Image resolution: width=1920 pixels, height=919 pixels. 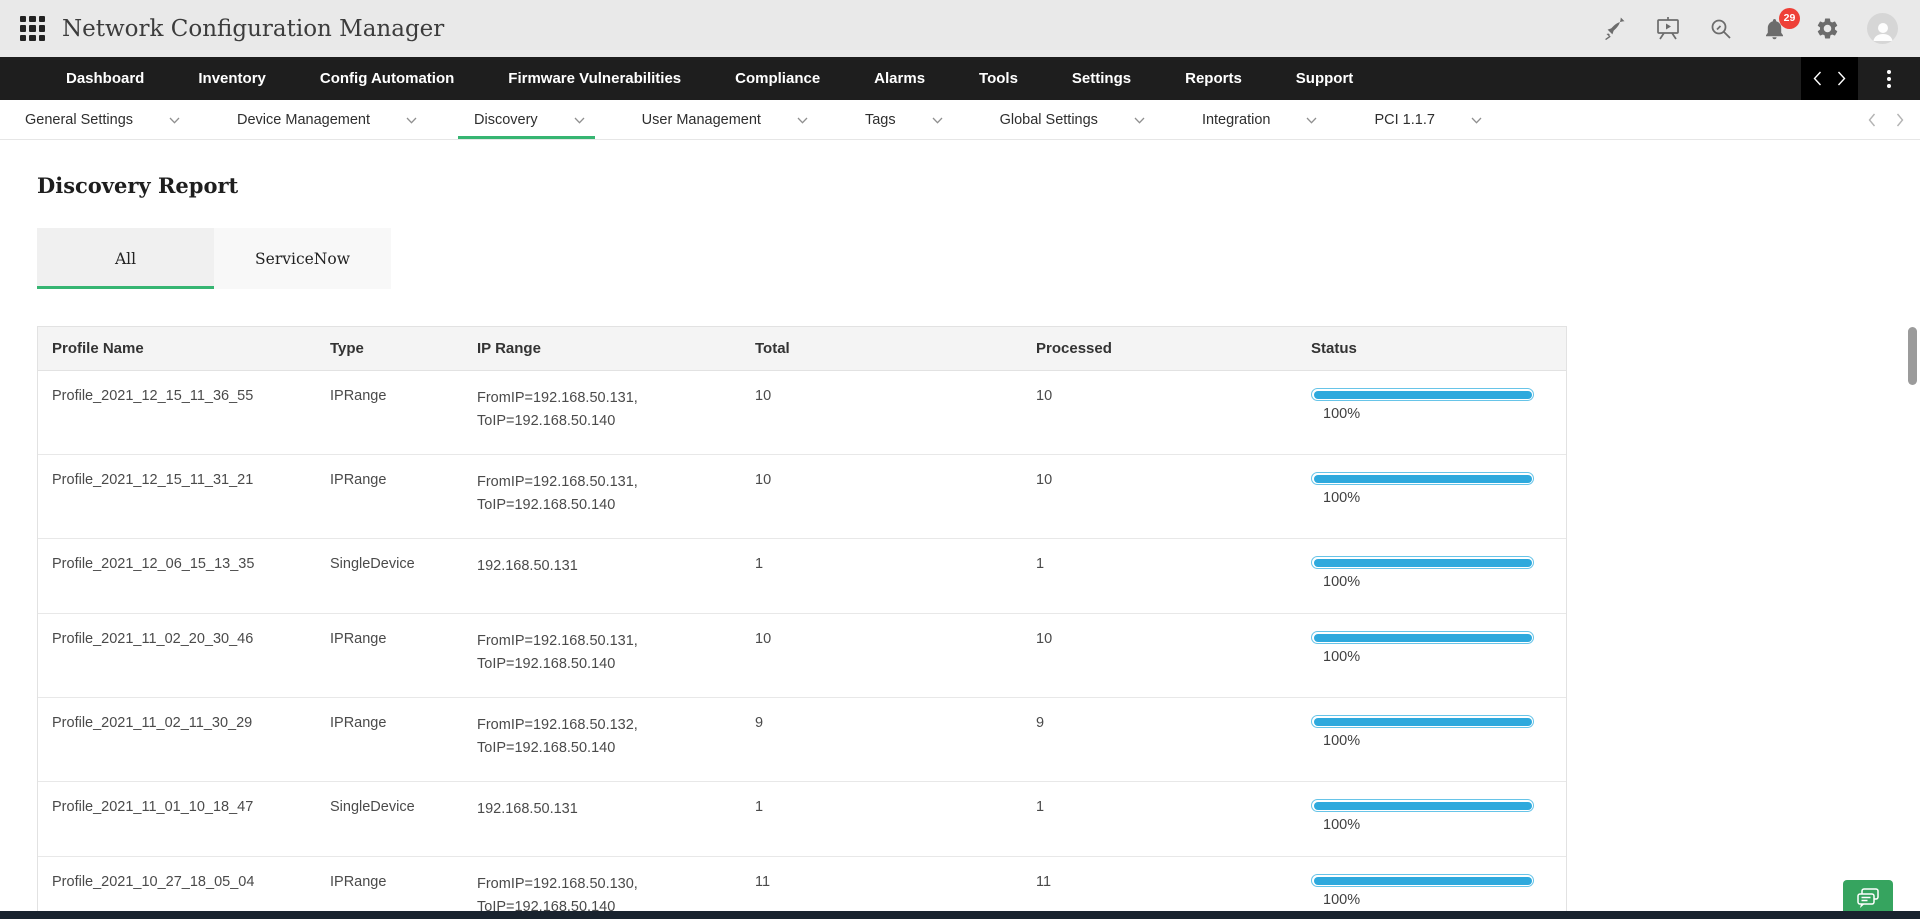 What do you see at coordinates (1872, 120) in the screenshot?
I see `subnav-chevron-left-icon` at bounding box center [1872, 120].